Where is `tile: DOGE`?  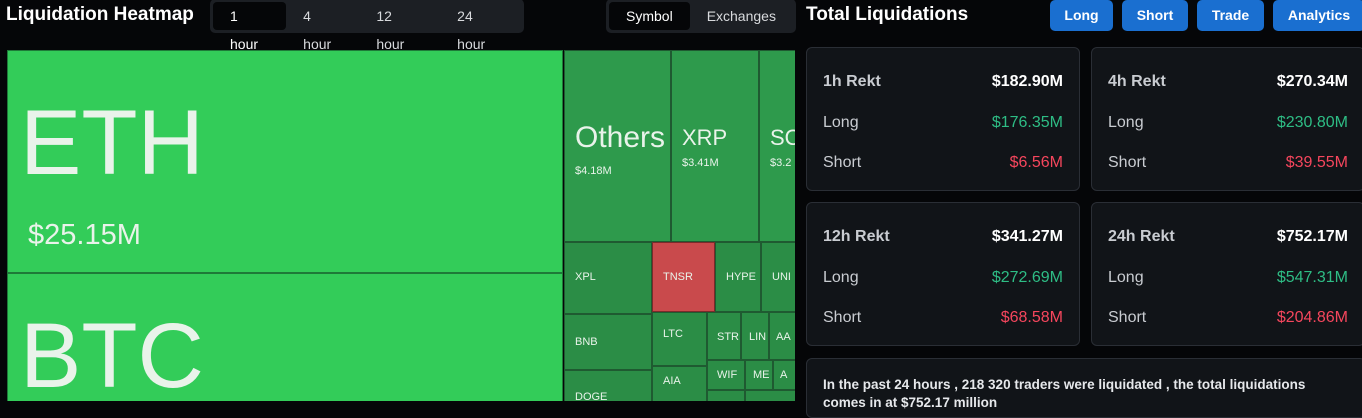
tile: DOGE is located at coordinates (608, 385).